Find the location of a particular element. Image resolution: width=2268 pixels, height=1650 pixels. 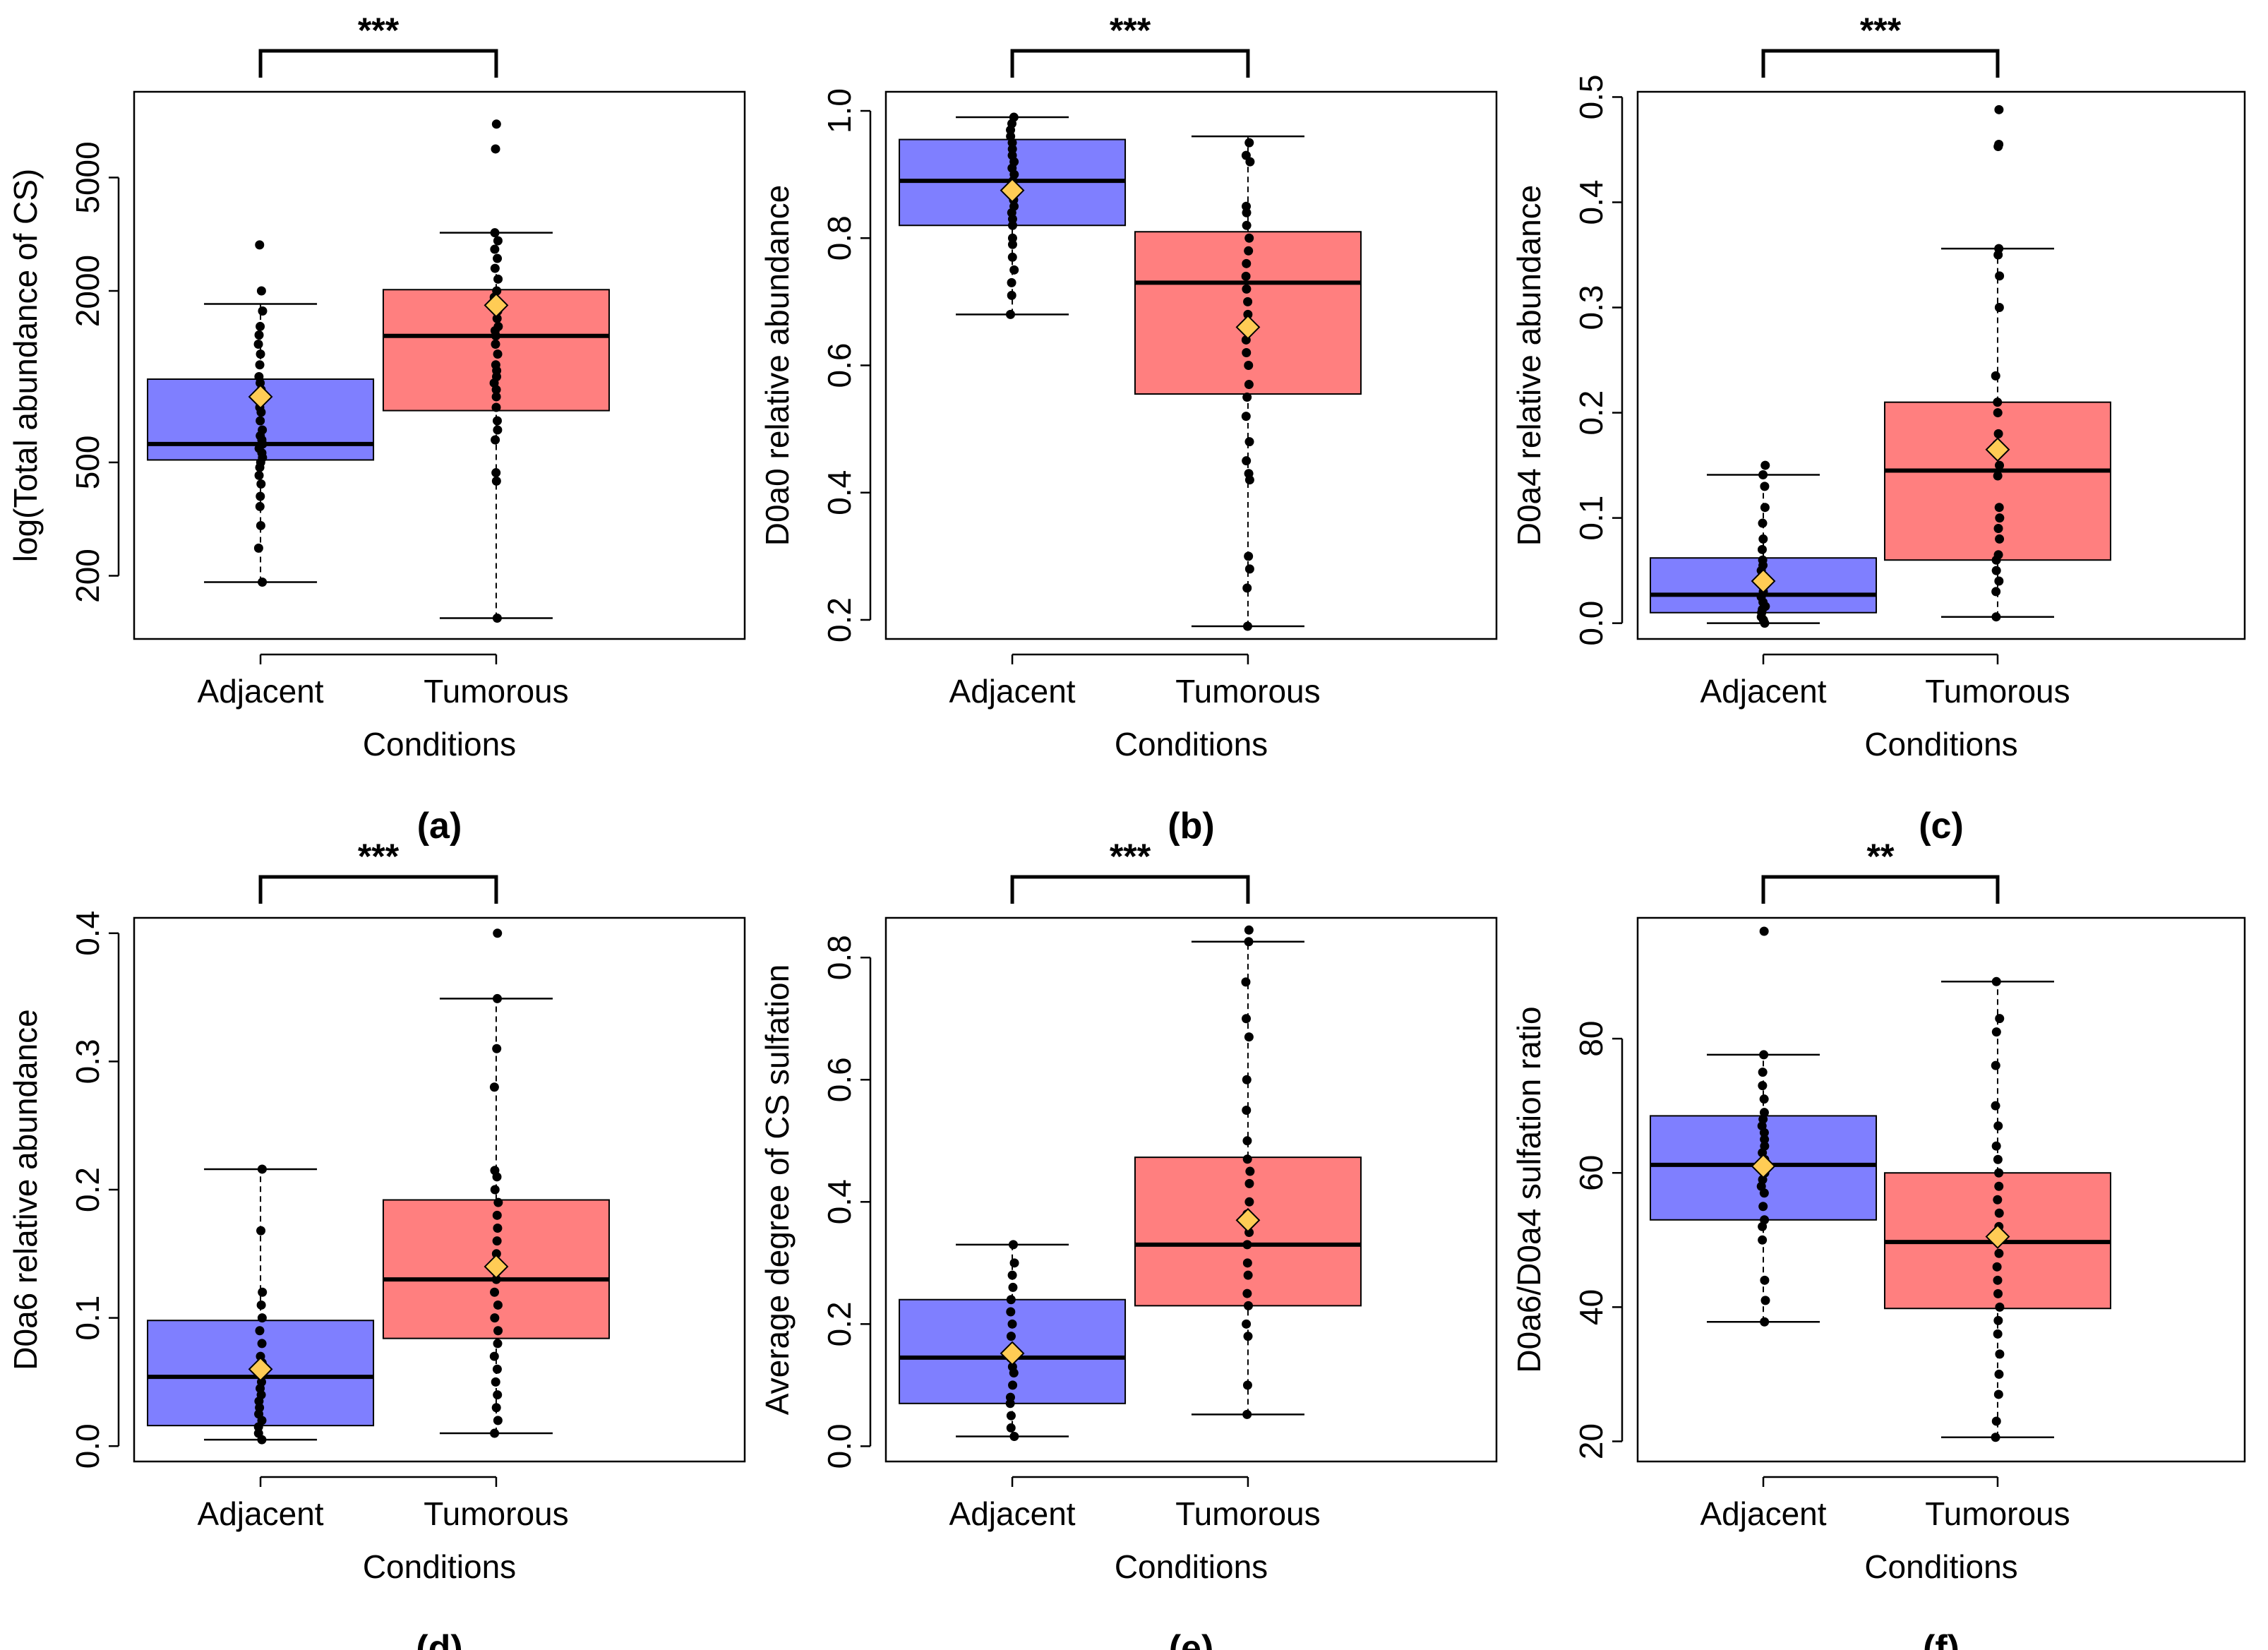

panel-label: (e) is located at coordinates (1192, 1639).